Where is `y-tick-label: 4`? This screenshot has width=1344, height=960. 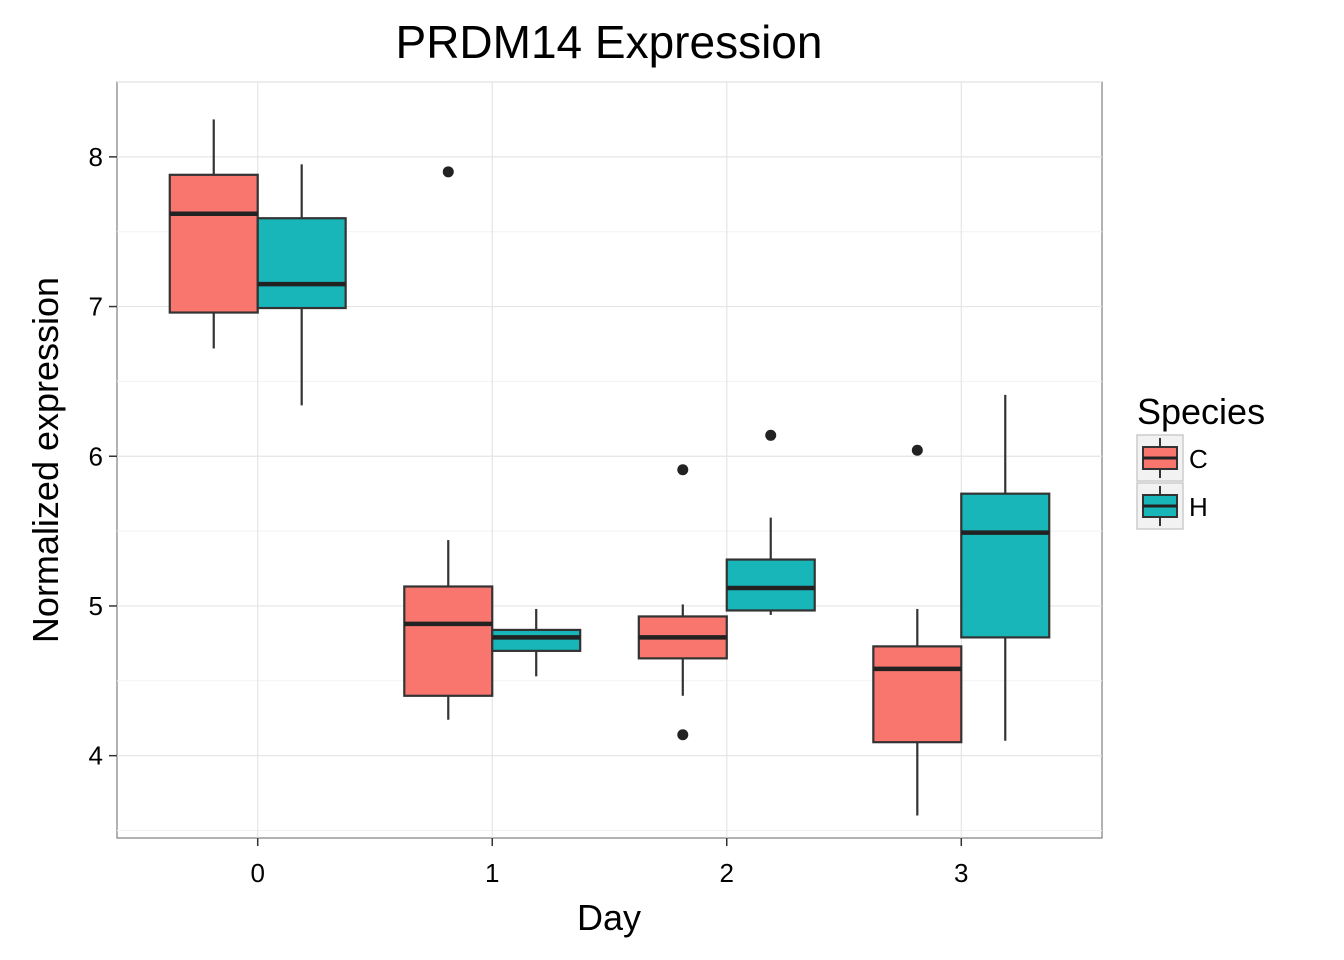
y-tick-label: 4 is located at coordinates (96, 756).